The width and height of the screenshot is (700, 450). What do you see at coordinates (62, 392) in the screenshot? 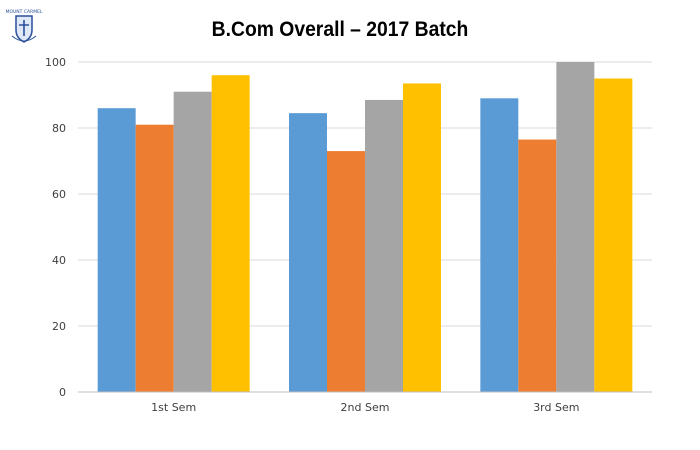
I see `y-tick-label: 0` at bounding box center [62, 392].